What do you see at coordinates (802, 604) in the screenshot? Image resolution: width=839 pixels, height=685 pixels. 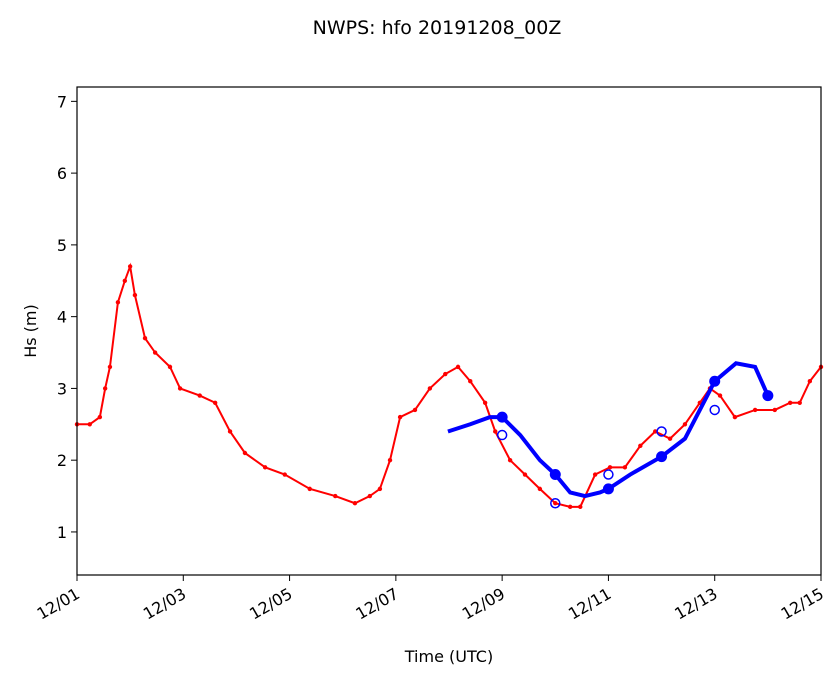 I see `x-tick-label: 12/15` at bounding box center [802, 604].